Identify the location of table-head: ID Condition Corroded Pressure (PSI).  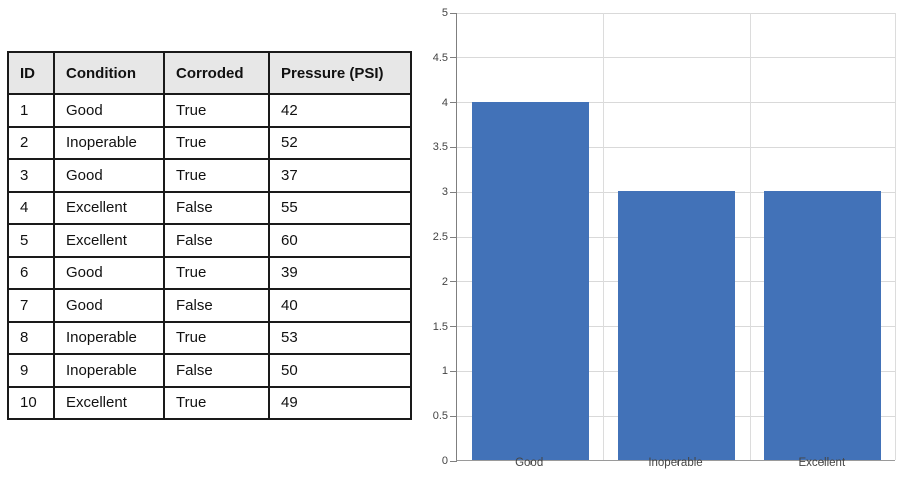
(209, 73).